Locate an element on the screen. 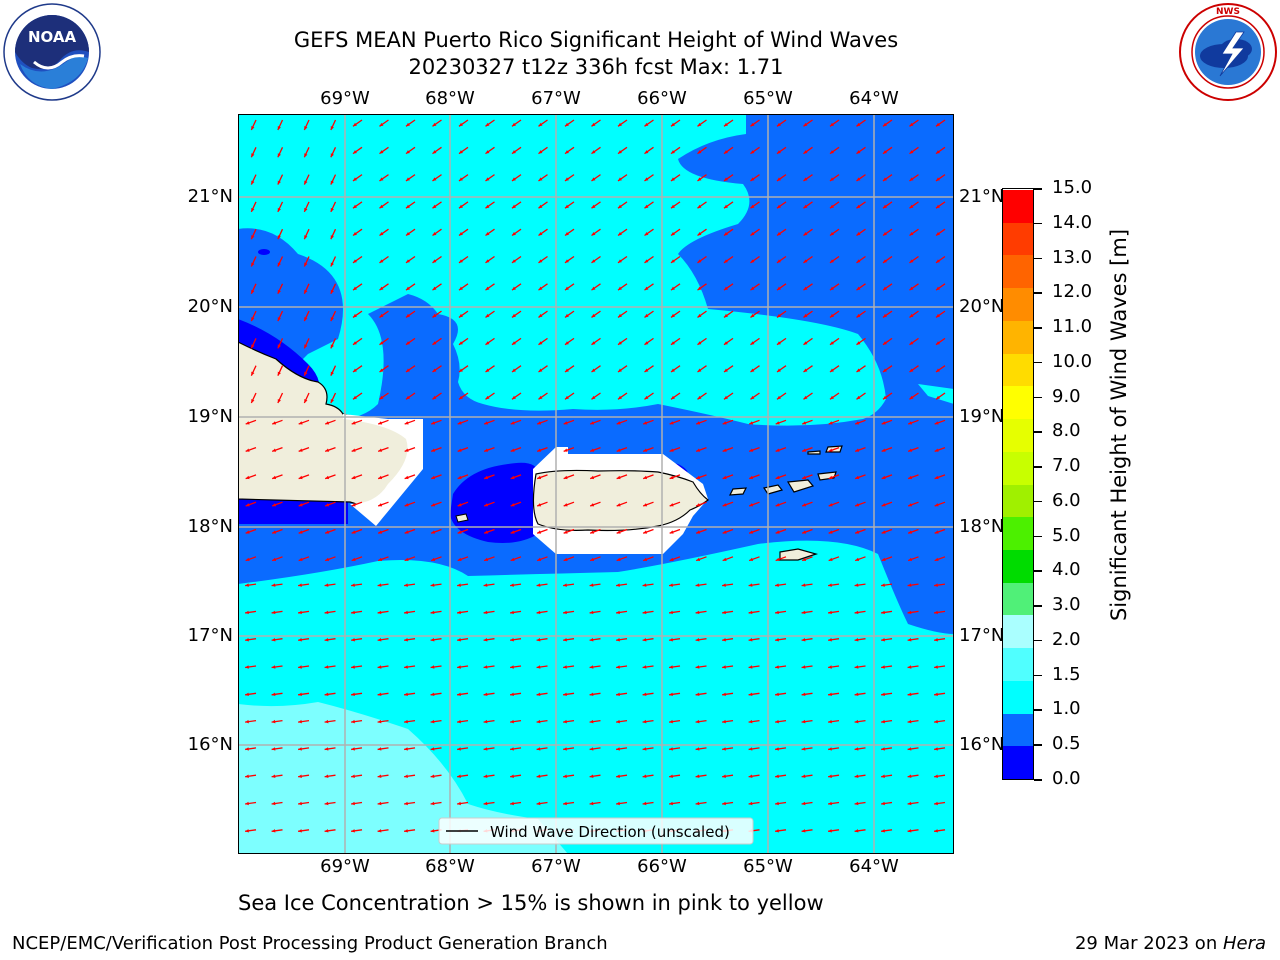 The image size is (1280, 960). lat-label-left: 18°N is located at coordinates (210, 526).